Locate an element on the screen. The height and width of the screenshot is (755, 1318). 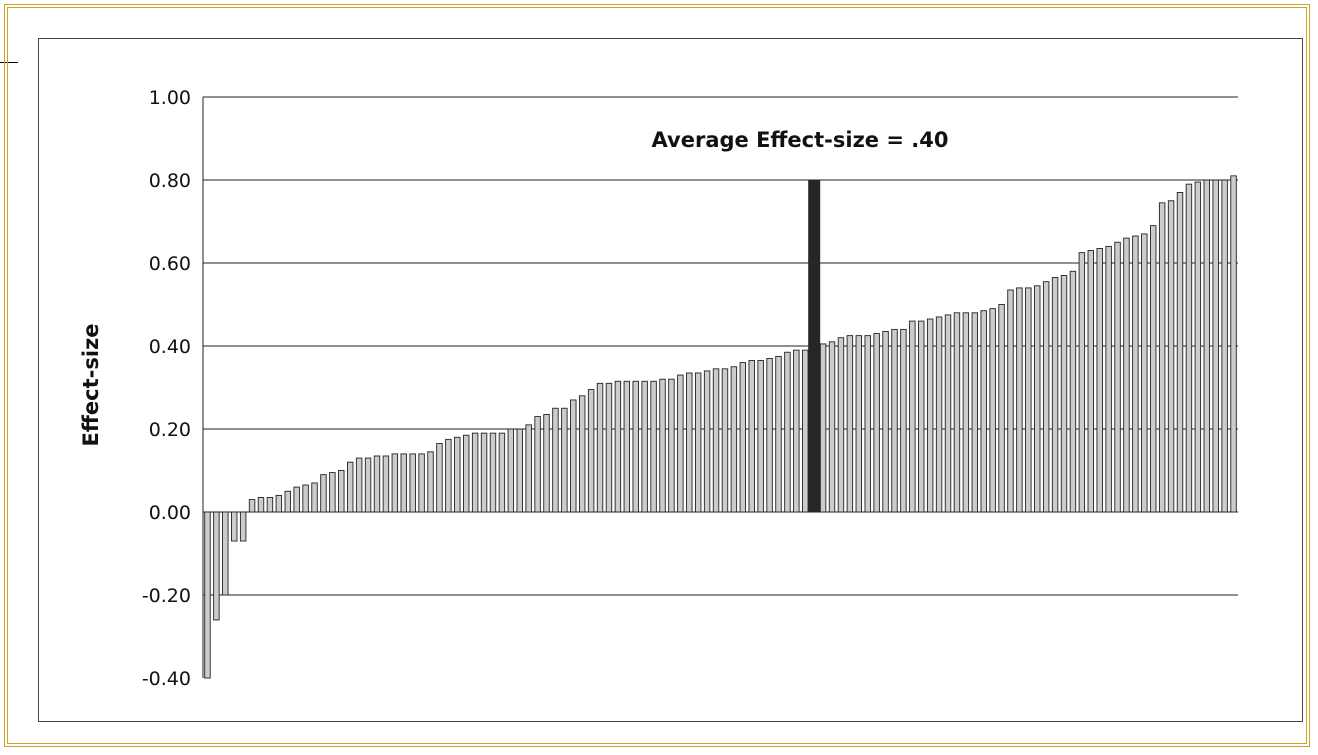
y-tick-label: -0.20 is located at coordinates (166, 596).